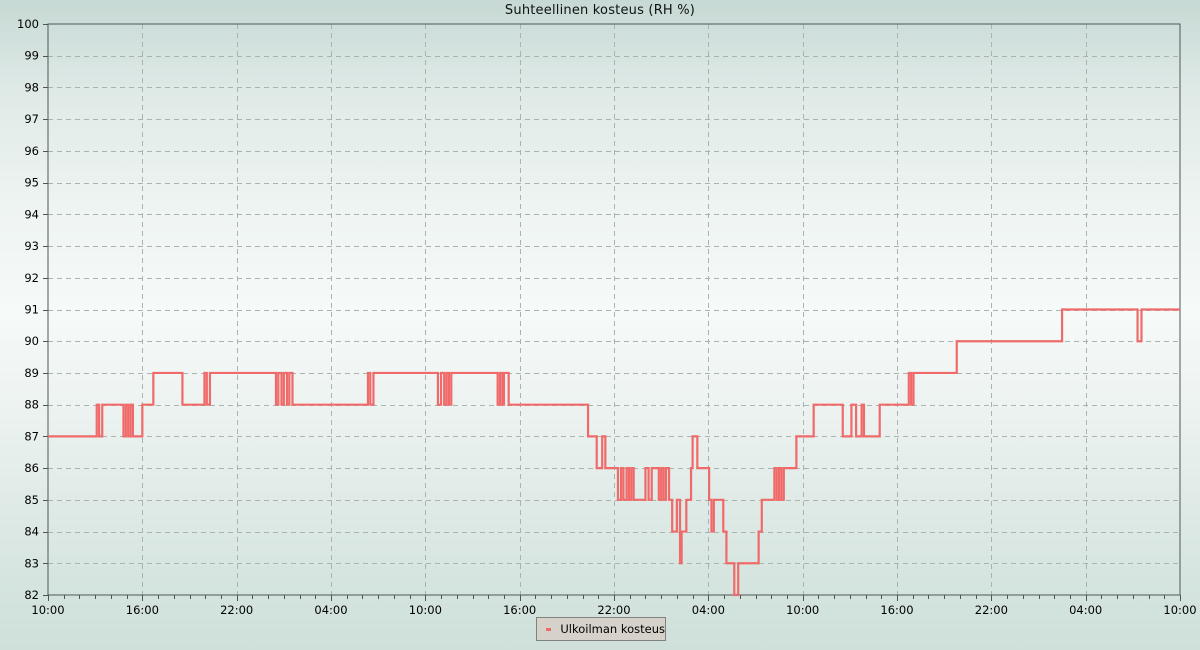 Image resolution: width=1200 pixels, height=650 pixels. Describe the element at coordinates (31, 214) in the screenshot. I see `y-tick-label: 94` at that location.